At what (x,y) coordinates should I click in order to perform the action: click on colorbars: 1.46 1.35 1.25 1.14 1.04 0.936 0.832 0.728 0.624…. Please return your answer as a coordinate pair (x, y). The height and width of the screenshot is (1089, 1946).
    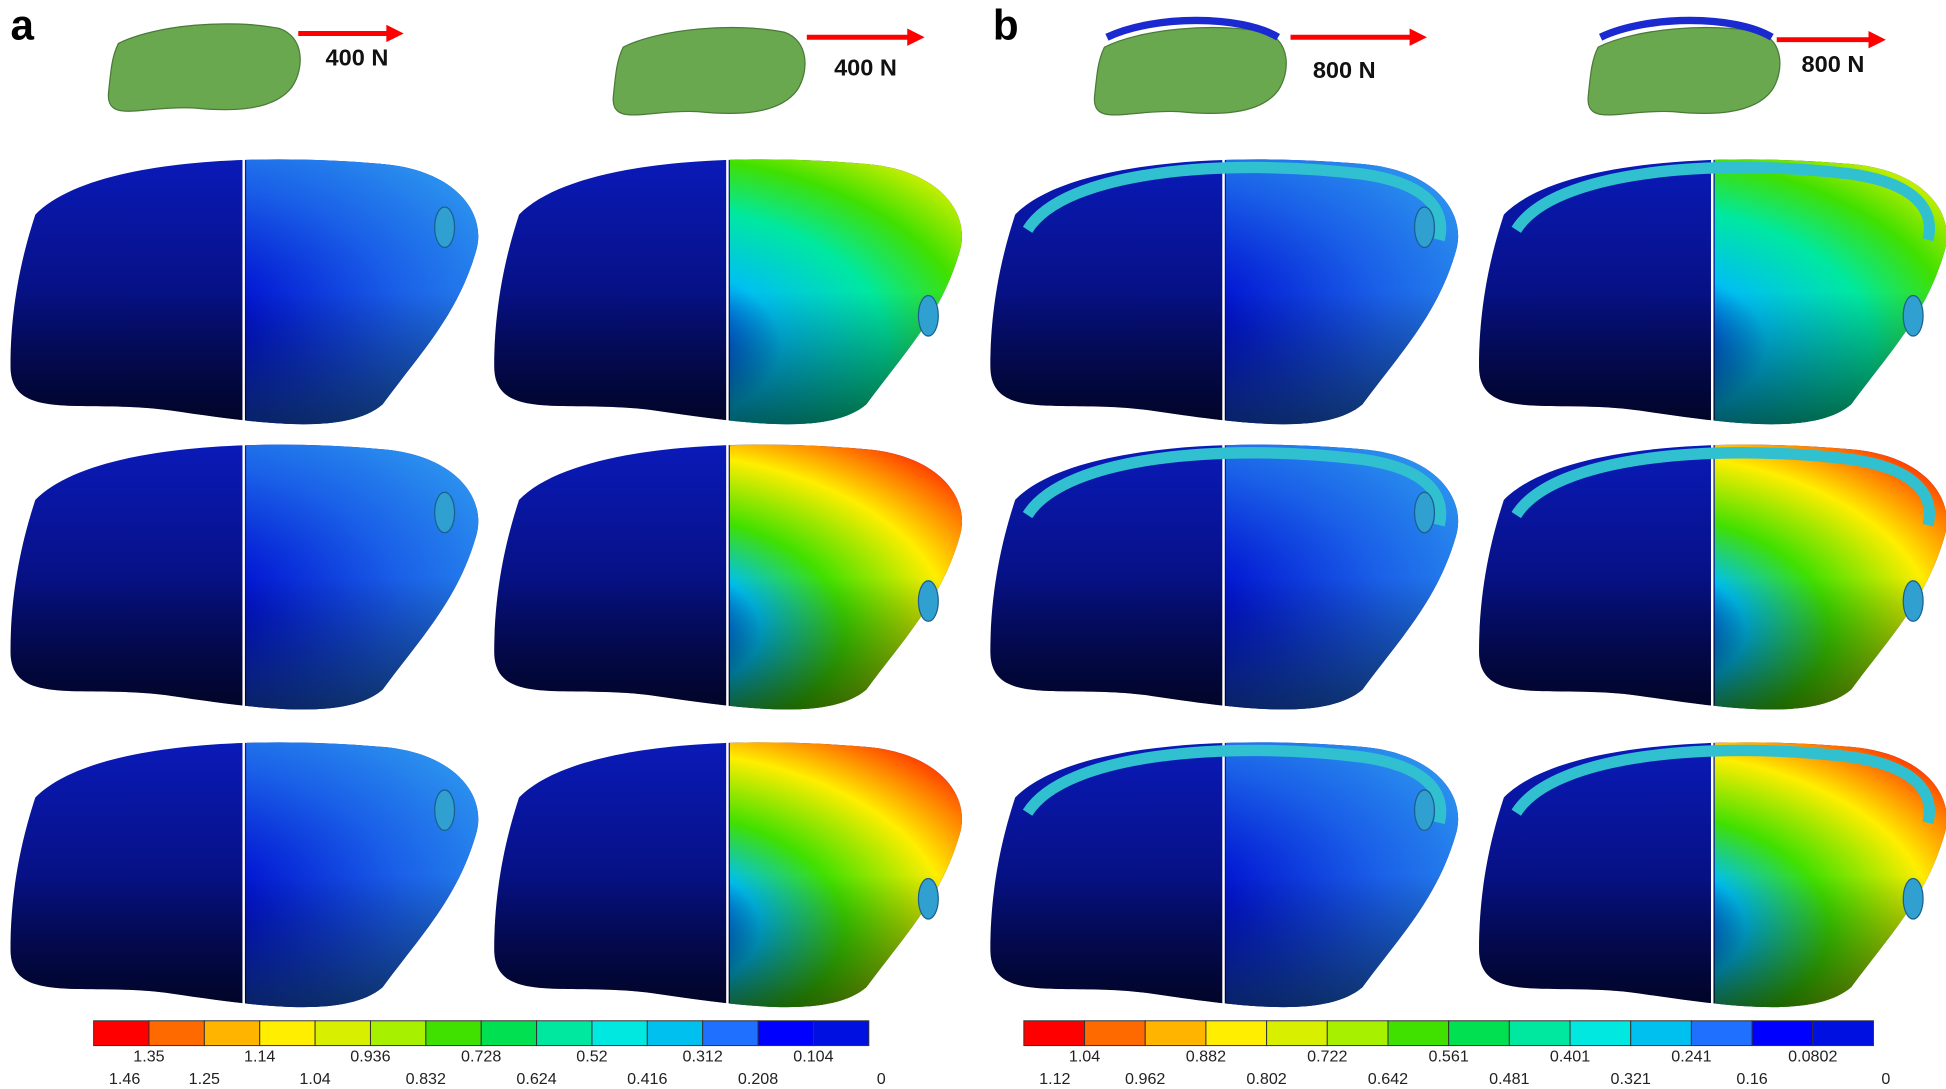
    Looking at the image, I should click on (991, 1054).